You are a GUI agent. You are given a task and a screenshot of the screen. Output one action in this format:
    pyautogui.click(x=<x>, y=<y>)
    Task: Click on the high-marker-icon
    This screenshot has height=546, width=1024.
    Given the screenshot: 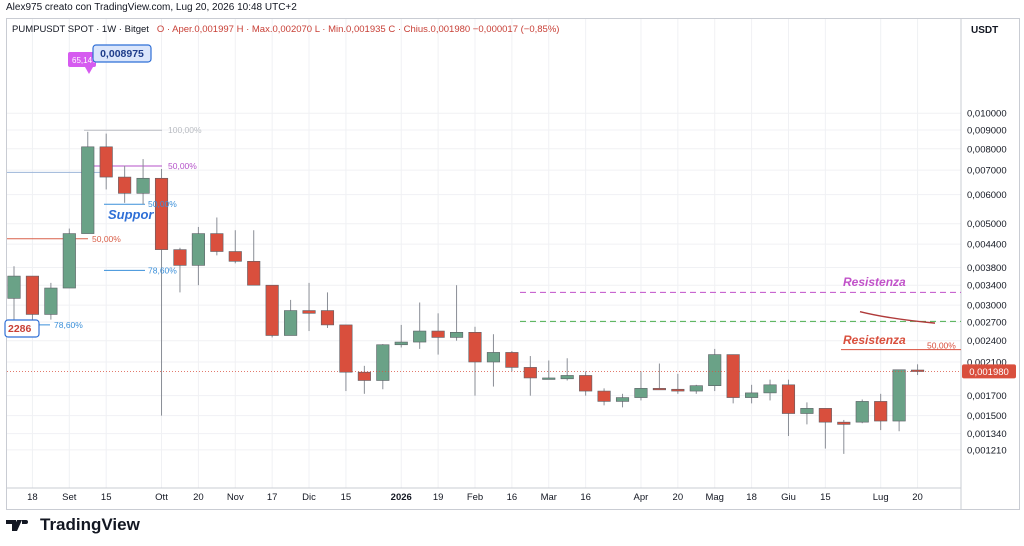 What is the action you would take?
    pyautogui.click(x=89, y=70)
    